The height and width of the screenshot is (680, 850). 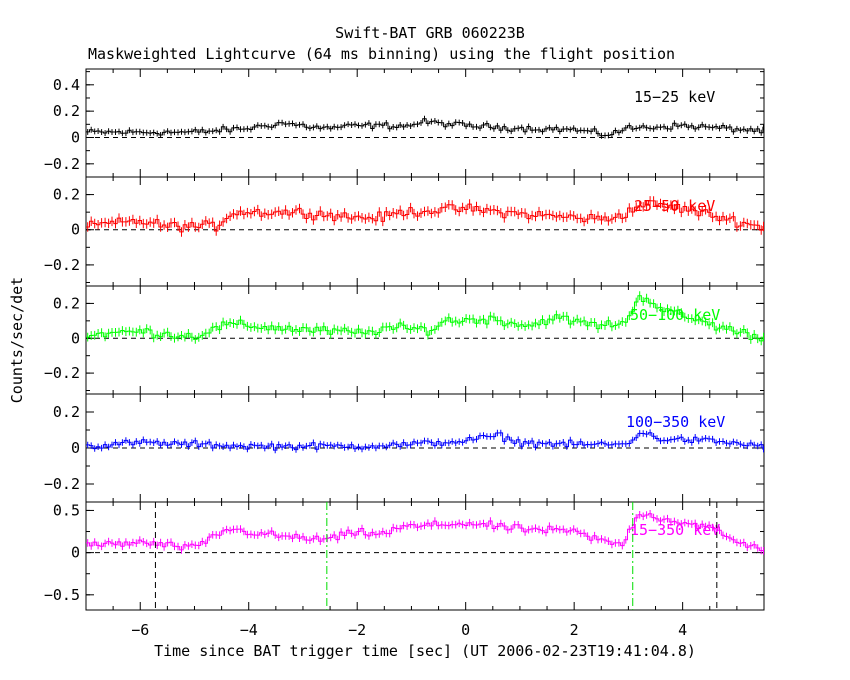 I want to click on y-tick-label: −0.5, so click(x=62, y=595).